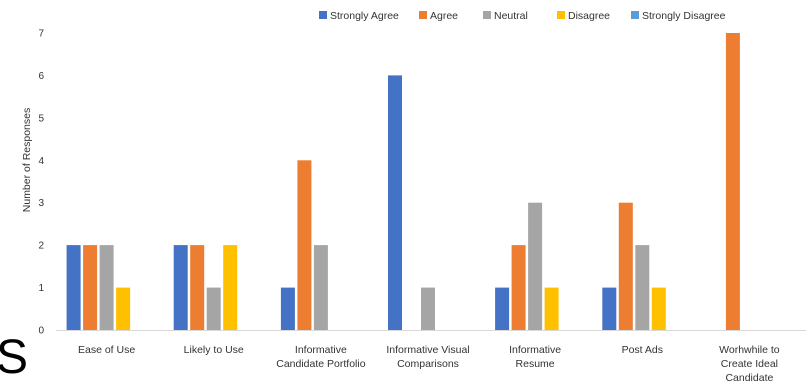 This screenshot has width=806, height=389. I want to click on x-tick-label: Post Ads, so click(642, 350).